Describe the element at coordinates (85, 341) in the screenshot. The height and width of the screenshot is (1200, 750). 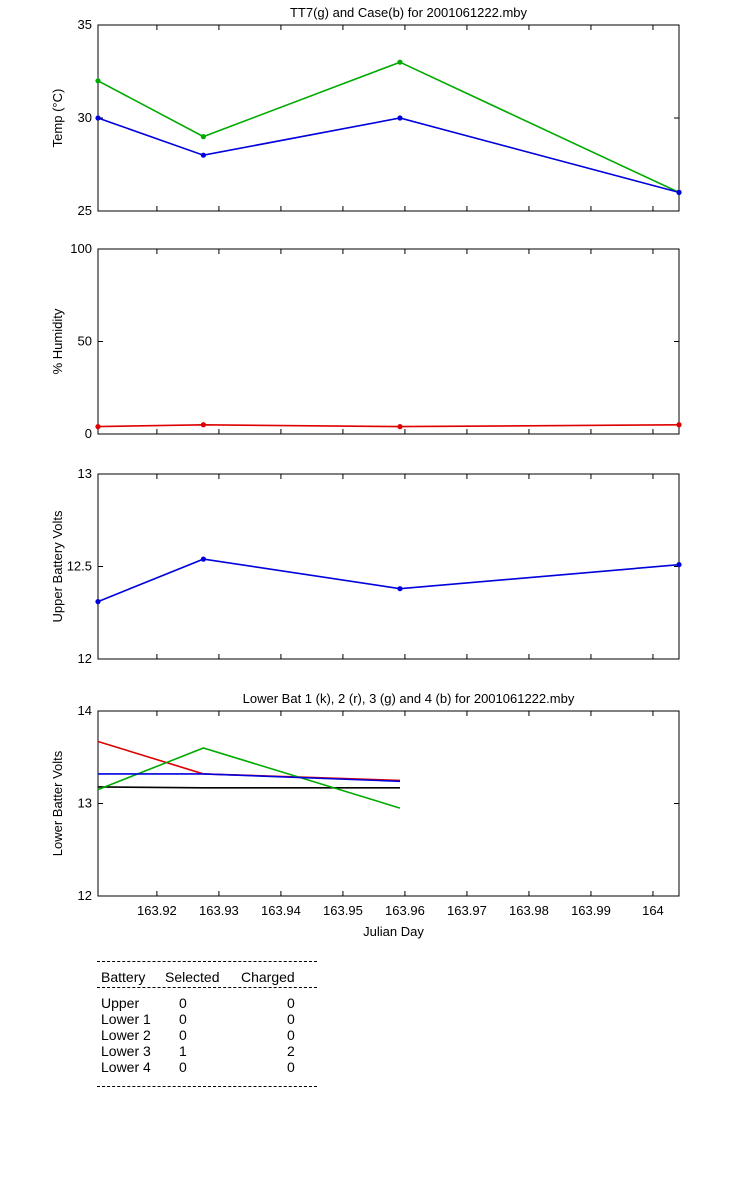
I see `y-tick-label: 50` at that location.